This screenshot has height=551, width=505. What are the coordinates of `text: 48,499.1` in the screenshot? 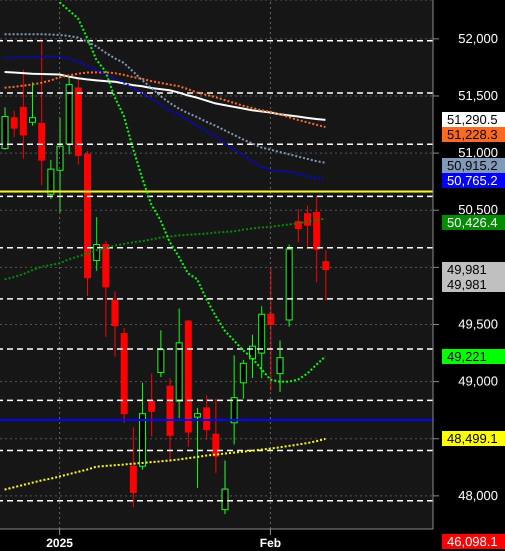 It's located at (473, 438).